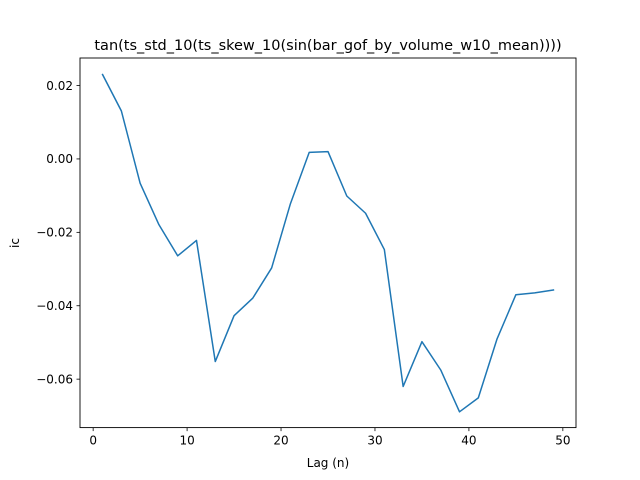  I want to click on x-tick-label: 10, so click(186, 441).